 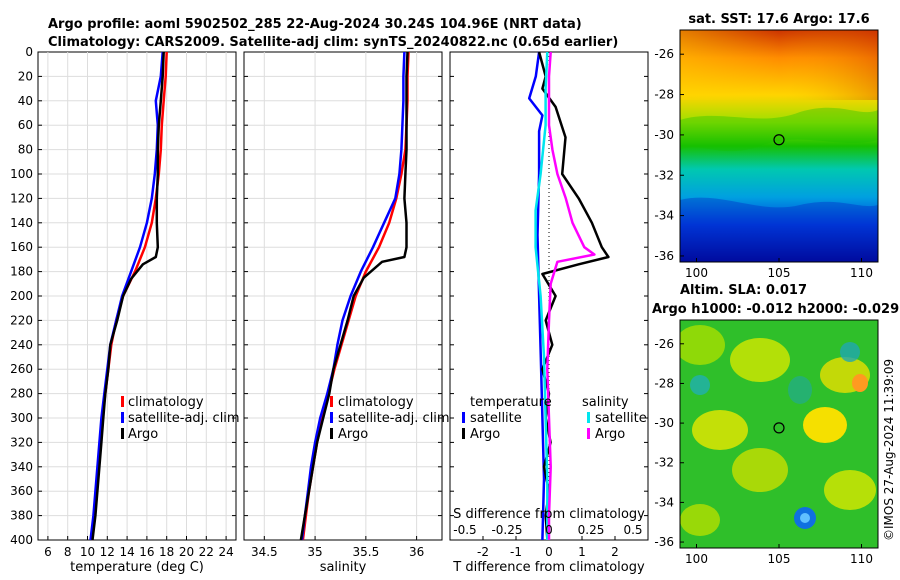 What do you see at coordinates (21, 198) in the screenshot?
I see `depth-tick-label: 120` at bounding box center [21, 198].